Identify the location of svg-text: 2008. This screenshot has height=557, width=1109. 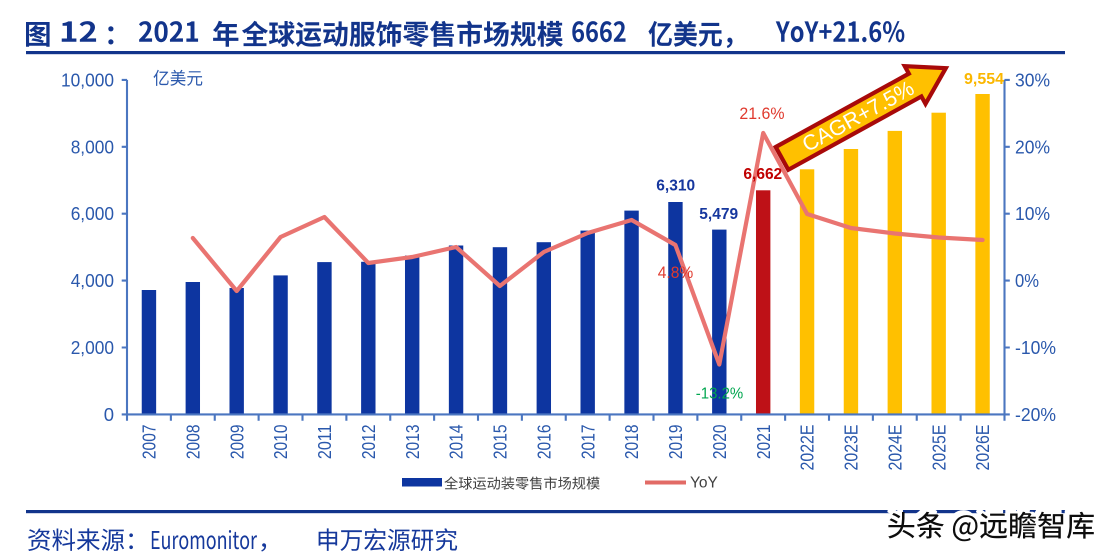
(192, 442).